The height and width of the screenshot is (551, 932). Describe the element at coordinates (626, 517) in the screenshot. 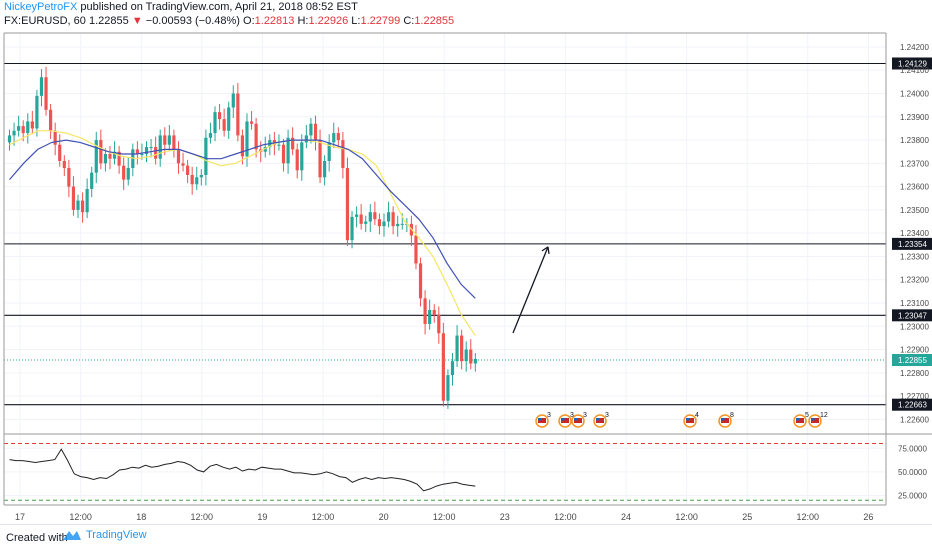

I see `x-tick-label: 24` at that location.